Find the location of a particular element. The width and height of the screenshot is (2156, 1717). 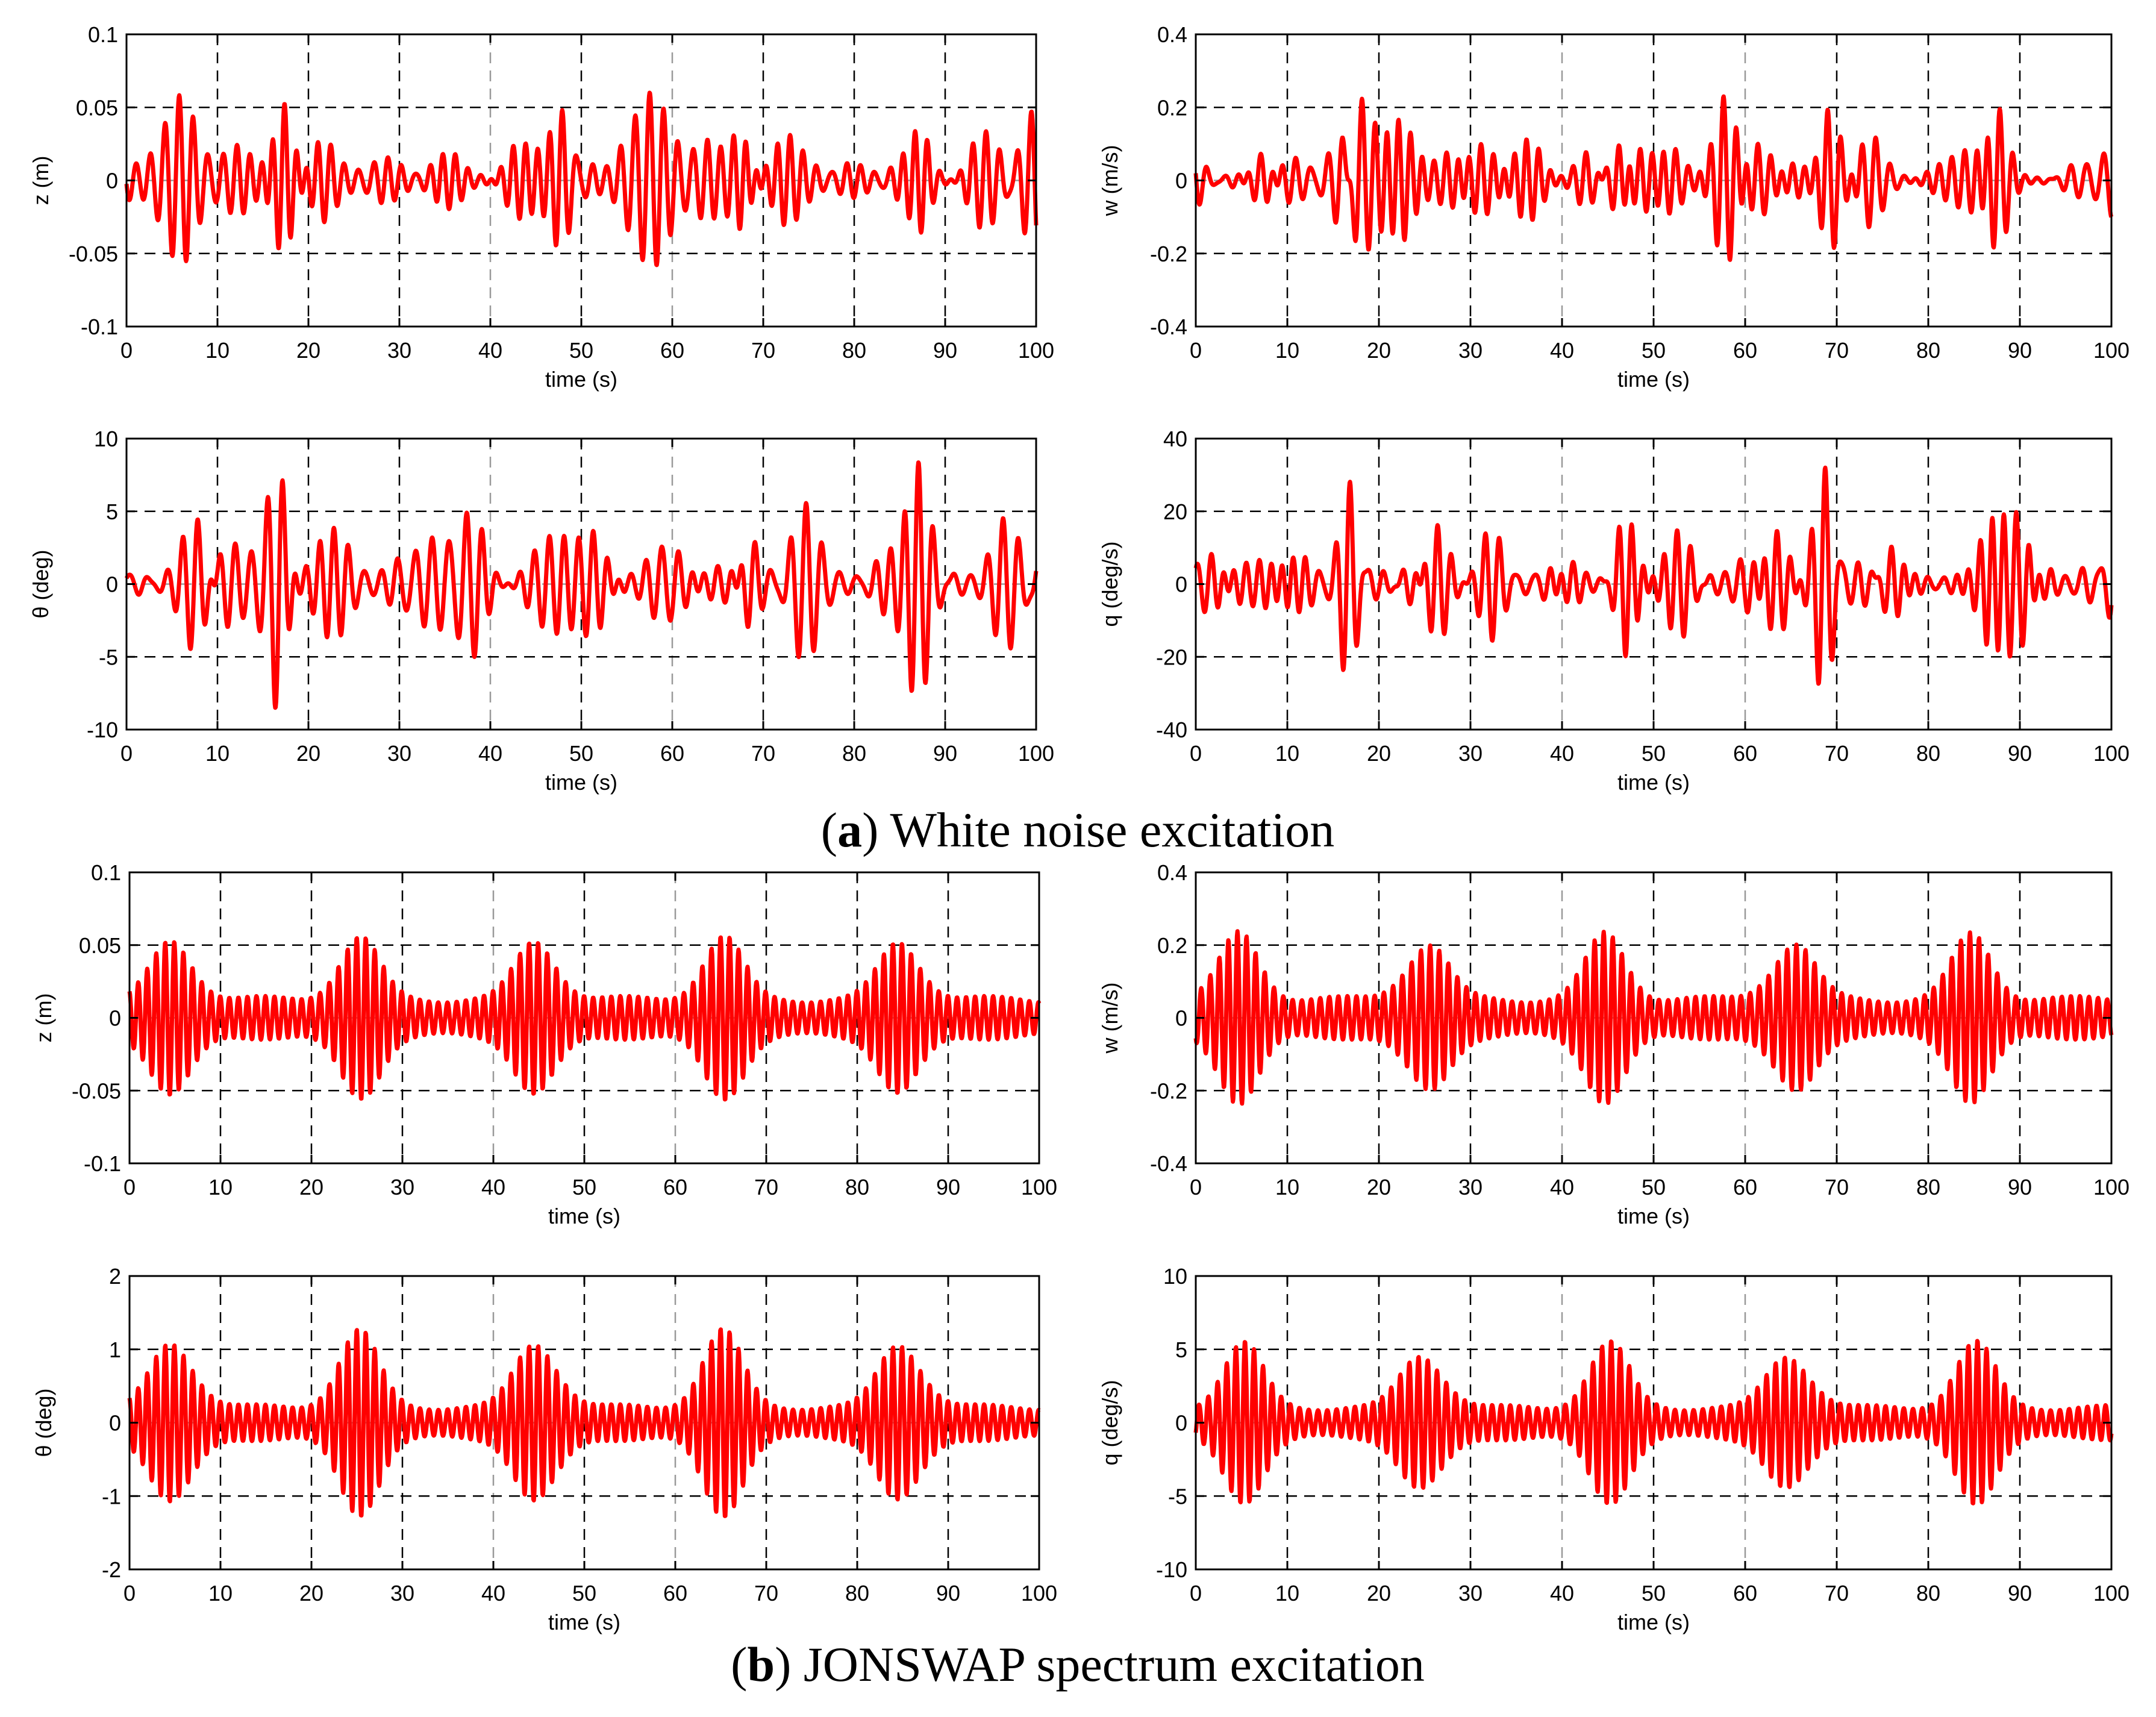

y-tick-label: -40 is located at coordinates (1171, 730).